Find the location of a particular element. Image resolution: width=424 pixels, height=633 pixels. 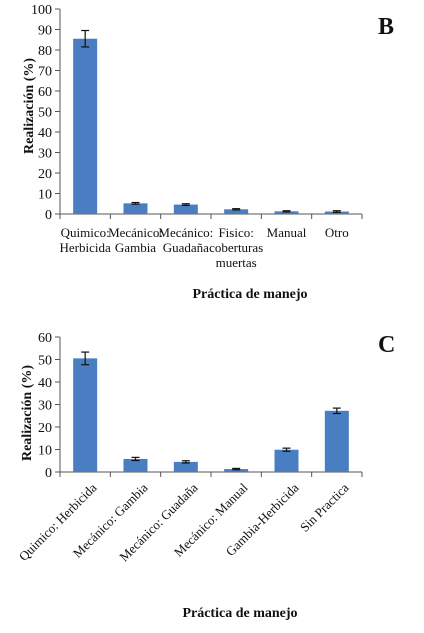

y-tick-label: 100 is located at coordinates (41, 10).